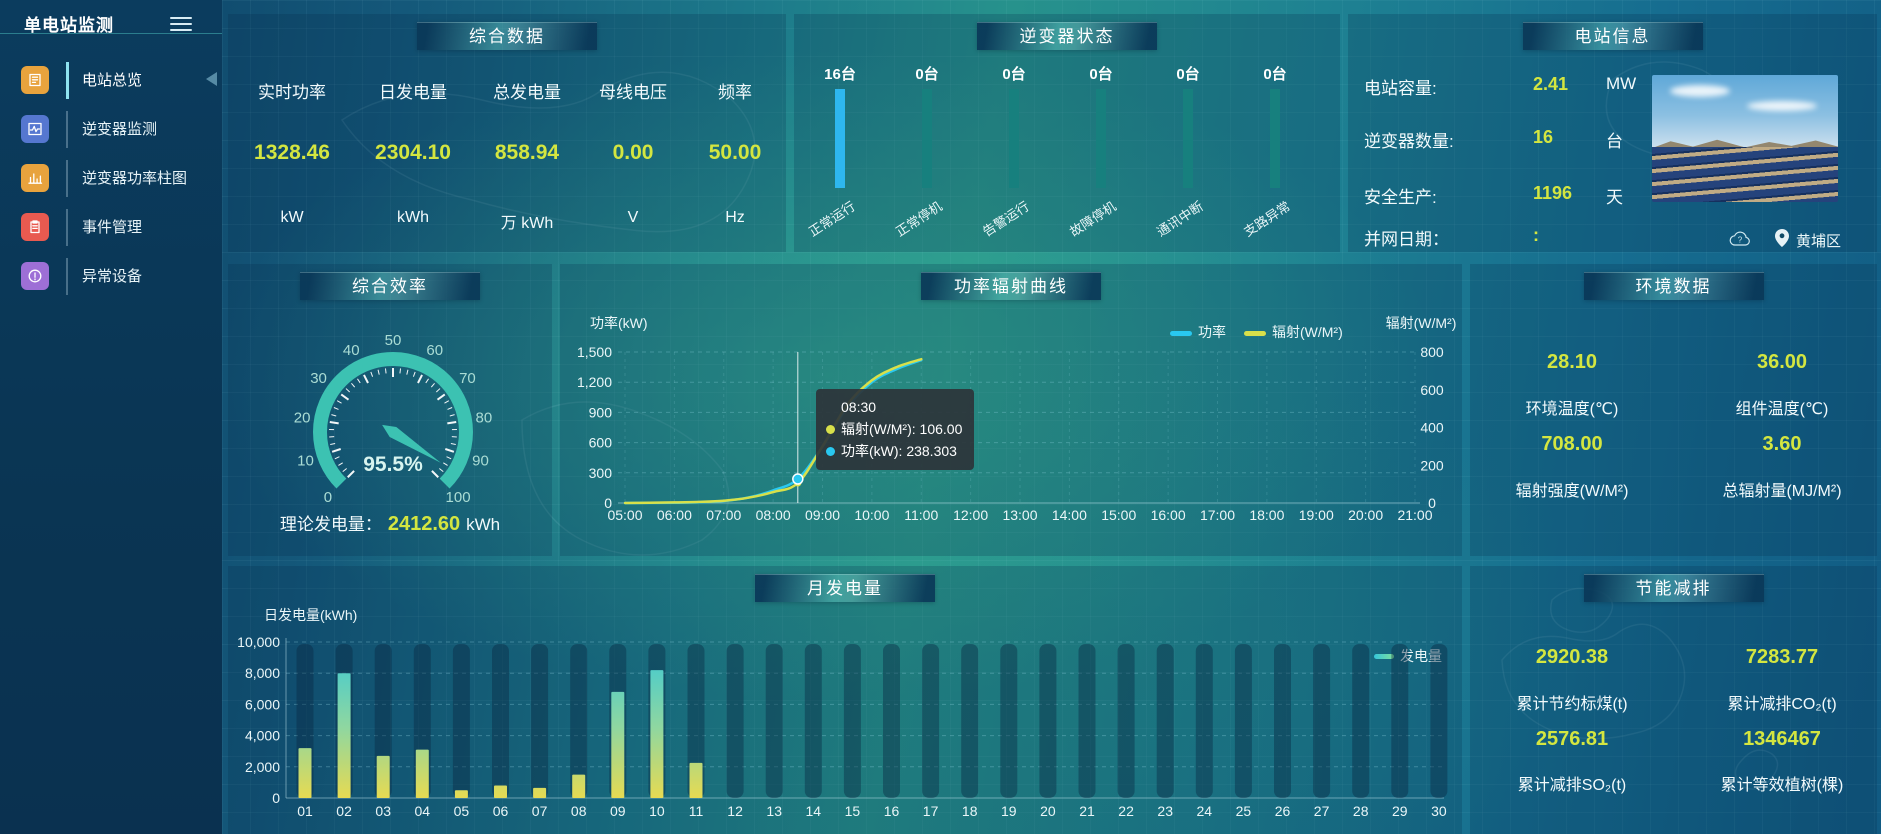 Image resolution: width=1881 pixels, height=834 pixels. Describe the element at coordinates (601, 473) in the screenshot. I see `svg-text: 300` at that location.